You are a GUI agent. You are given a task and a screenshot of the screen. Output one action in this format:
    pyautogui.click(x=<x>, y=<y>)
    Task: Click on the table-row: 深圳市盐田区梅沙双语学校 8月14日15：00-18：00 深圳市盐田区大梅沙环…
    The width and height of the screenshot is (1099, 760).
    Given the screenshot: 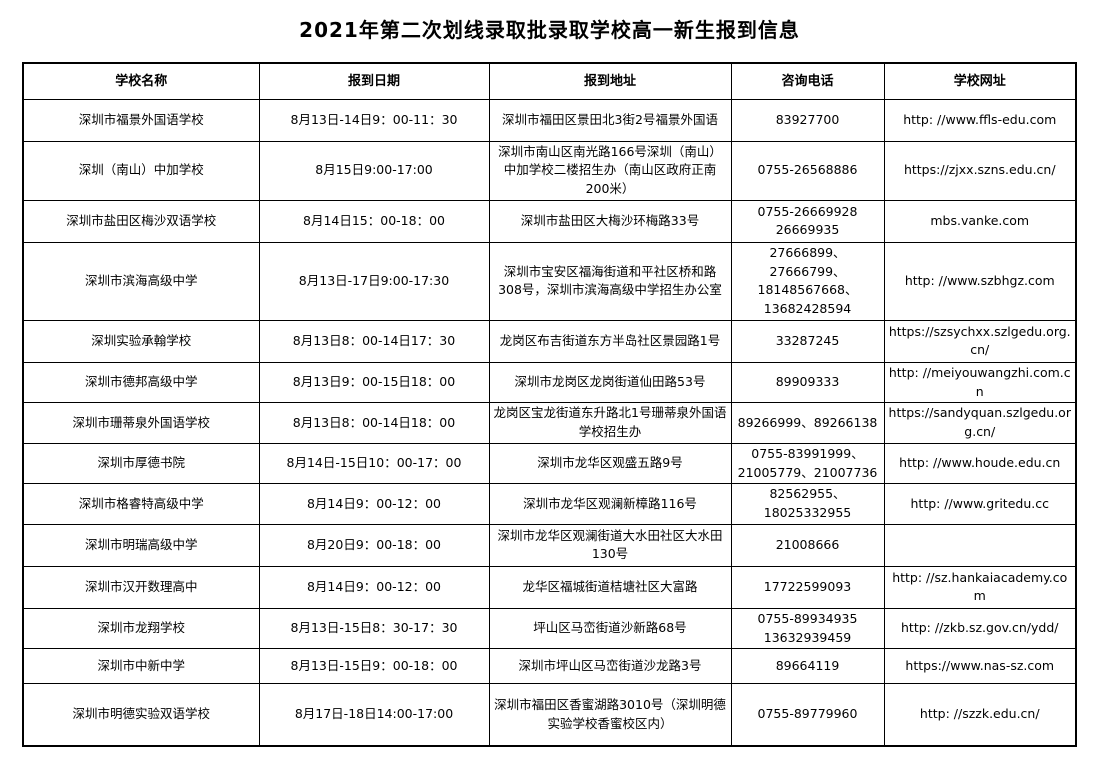 What is the action you would take?
    pyautogui.click(x=549, y=221)
    